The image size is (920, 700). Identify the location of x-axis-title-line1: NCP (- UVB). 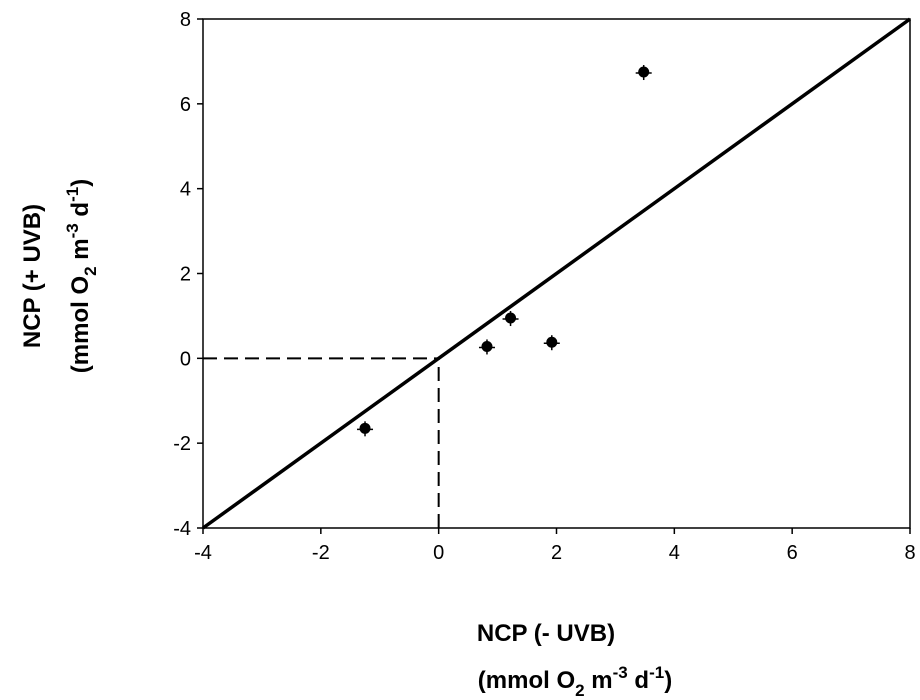
(546, 633).